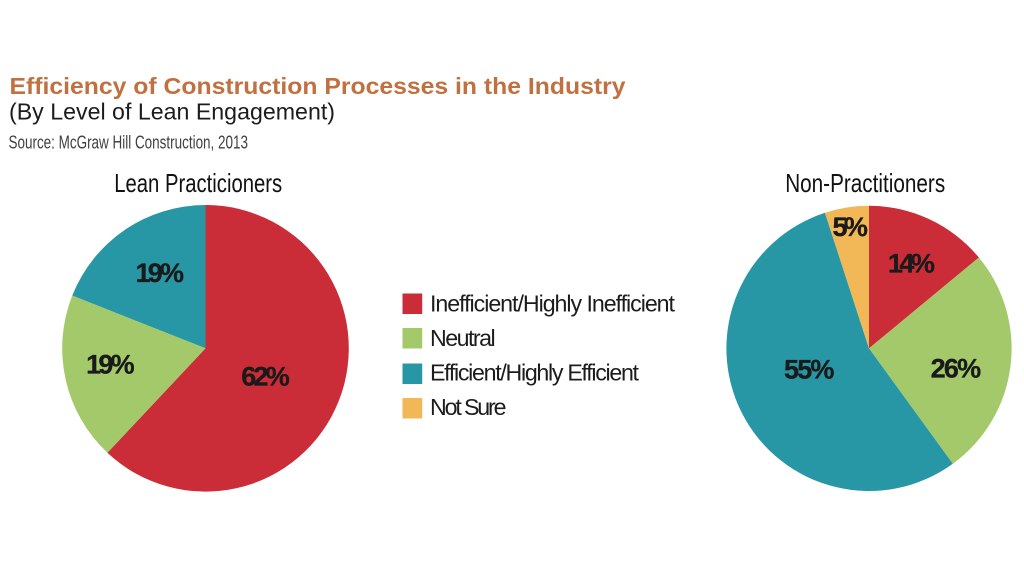 The height and width of the screenshot is (576, 1024). I want to click on svg-text: (By Level of Lean Engagement), so click(172, 111).